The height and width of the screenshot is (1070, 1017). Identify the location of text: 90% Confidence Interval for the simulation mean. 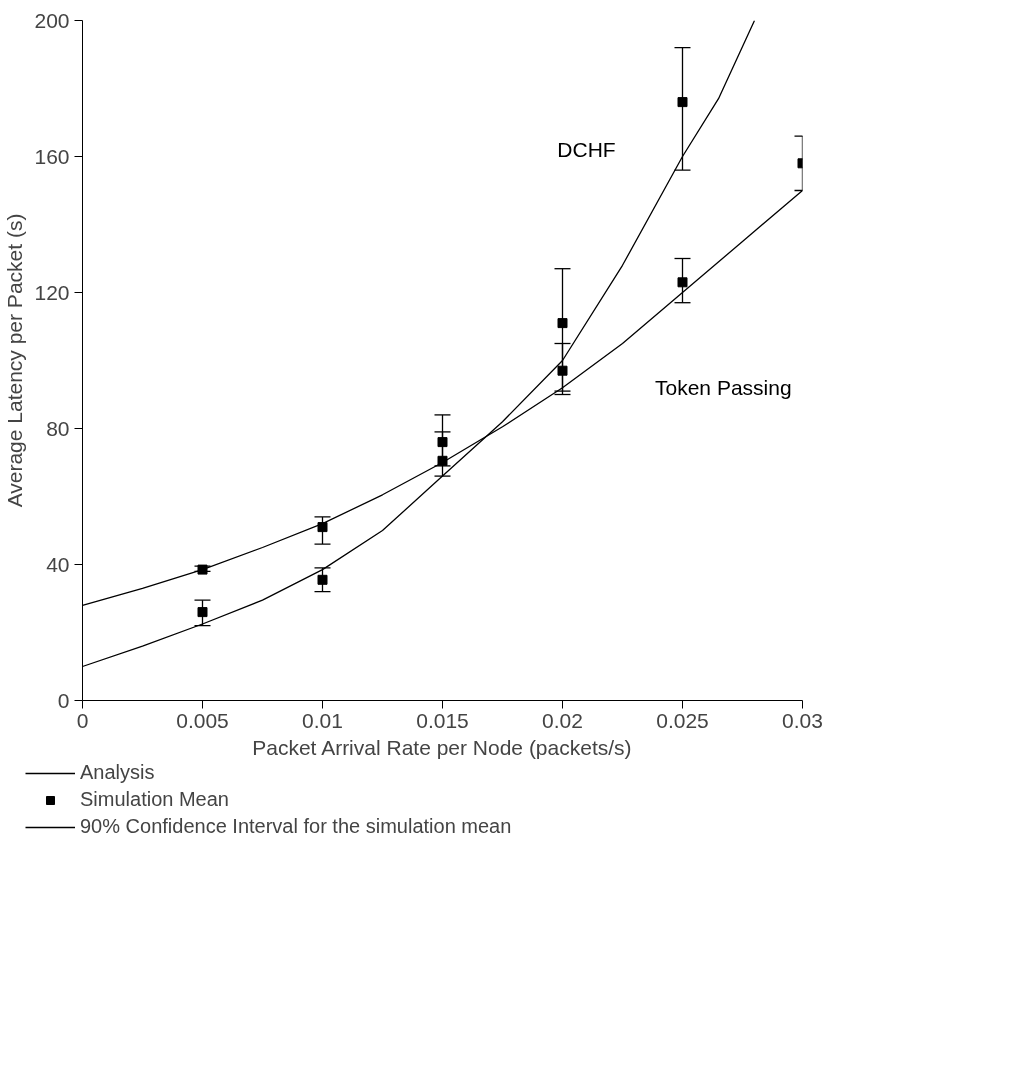
(296, 826).